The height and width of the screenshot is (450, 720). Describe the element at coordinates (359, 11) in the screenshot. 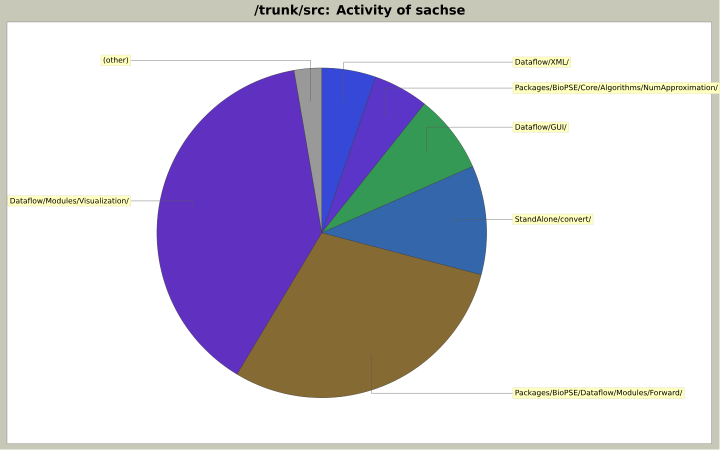

I see `chart-title: /trunk/src: Activity of sachse` at that location.